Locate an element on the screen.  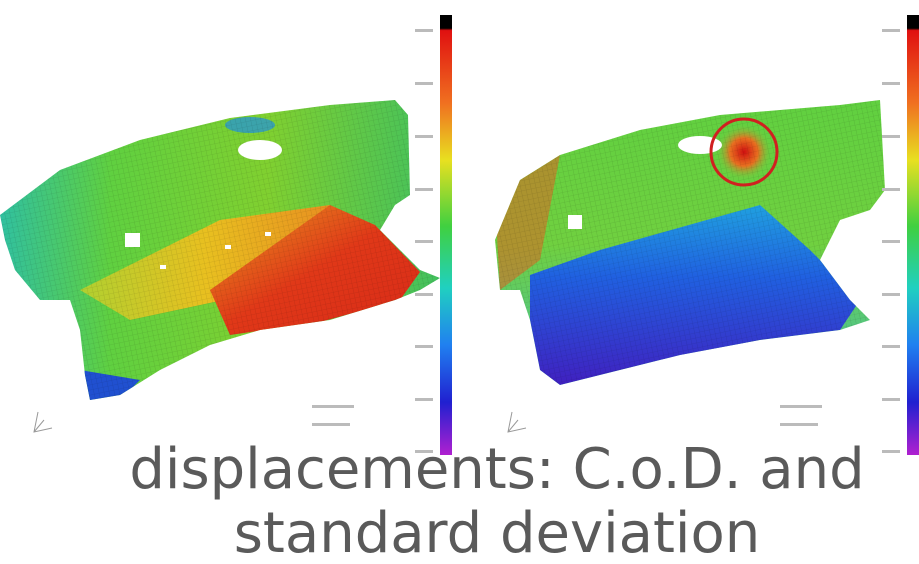
caption-line: displacements: C.o.D. and is located at coordinates (496, 469).